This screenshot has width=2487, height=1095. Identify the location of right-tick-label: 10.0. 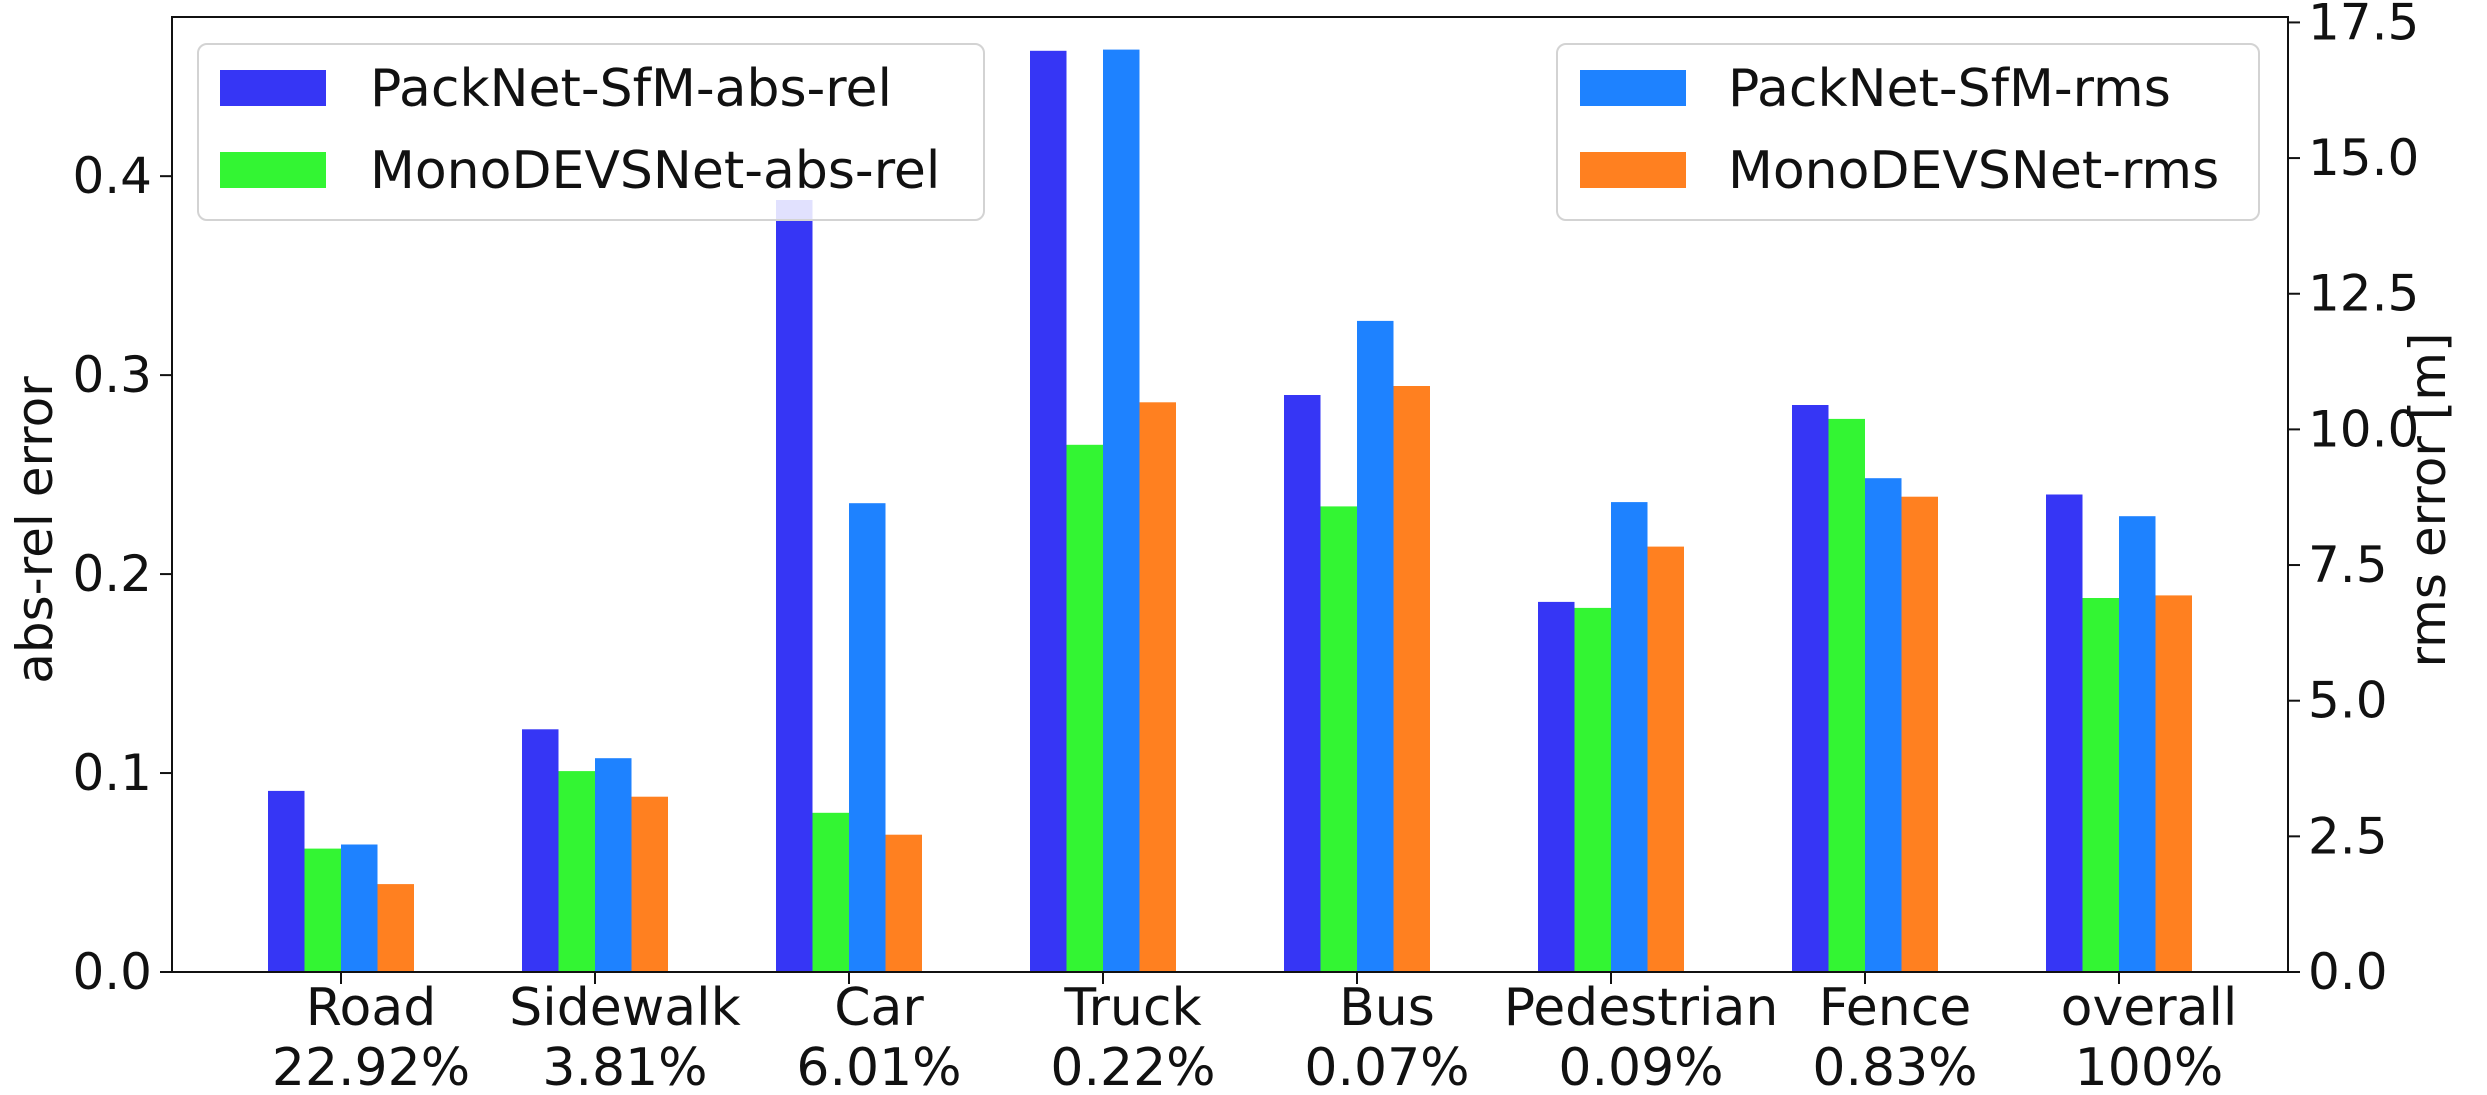
(2363, 429).